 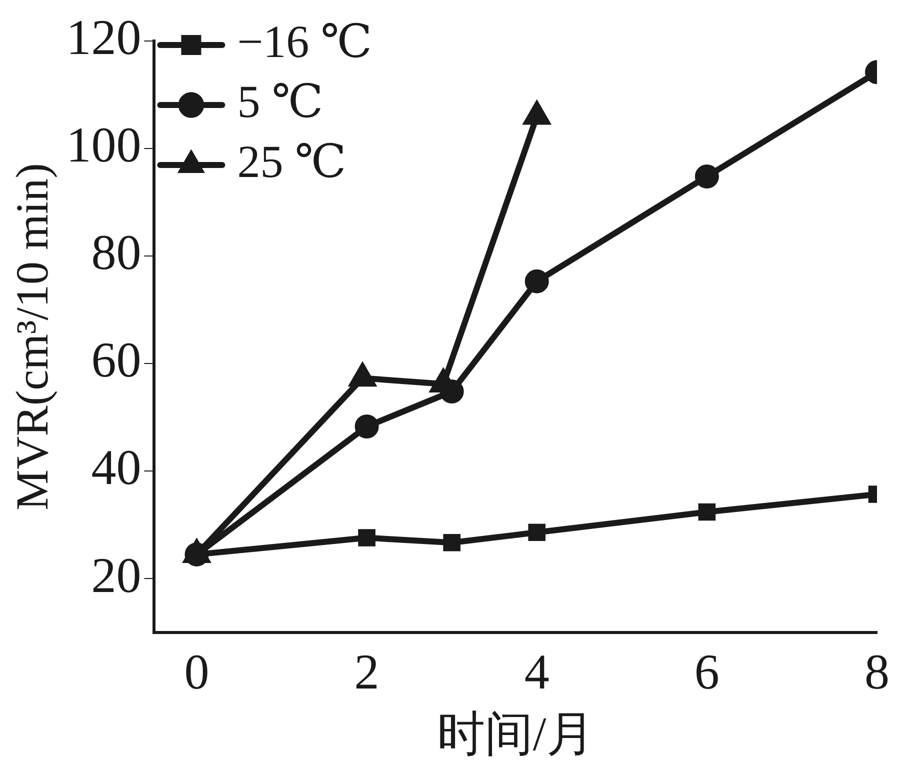 I want to click on y-tick-label: 120, so click(x=104, y=37).